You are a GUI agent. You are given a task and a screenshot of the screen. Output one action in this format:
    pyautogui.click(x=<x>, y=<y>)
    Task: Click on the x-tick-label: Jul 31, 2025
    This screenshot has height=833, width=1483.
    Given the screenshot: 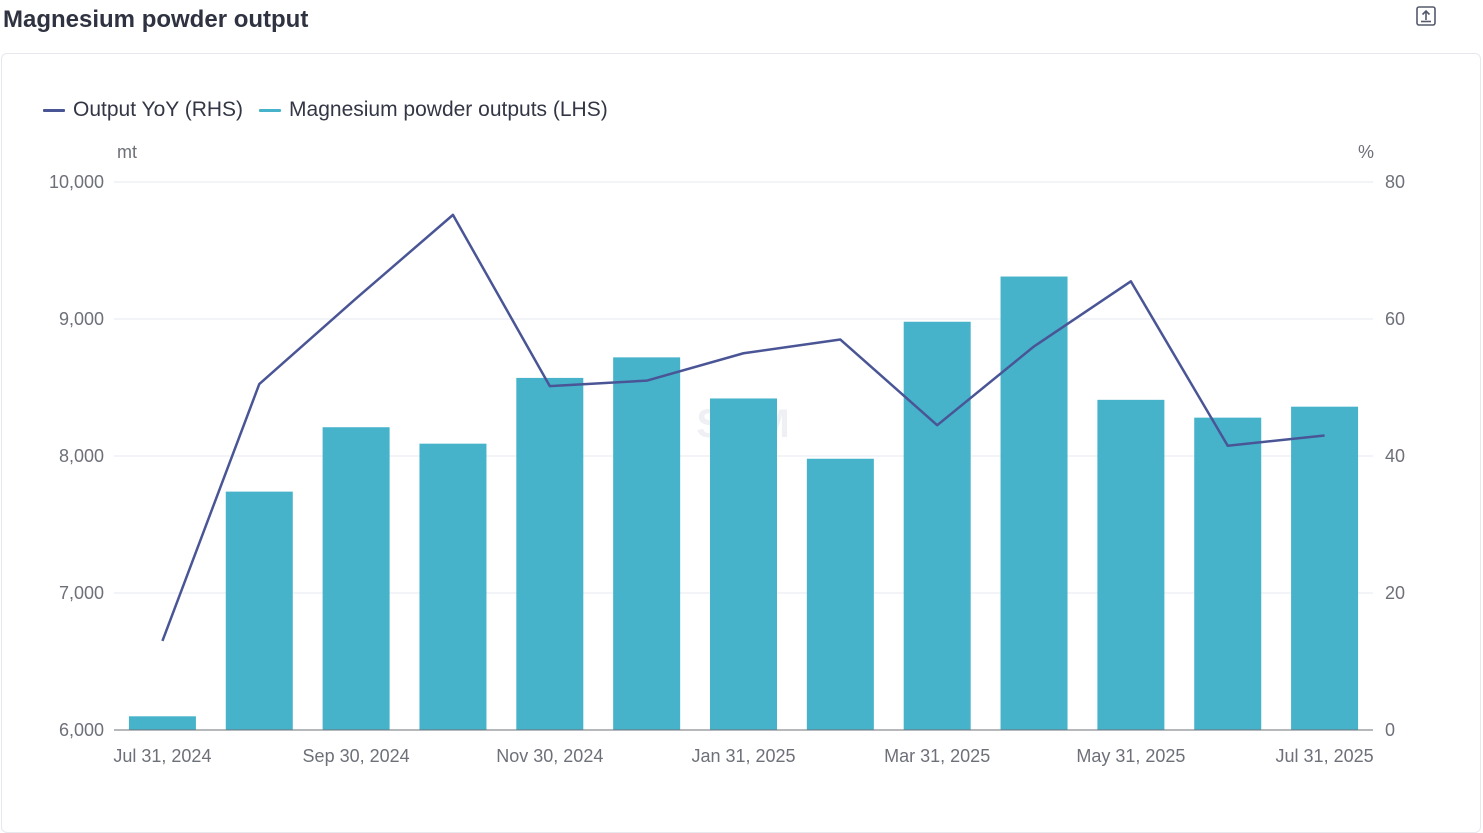 What is the action you would take?
    pyautogui.click(x=1325, y=756)
    